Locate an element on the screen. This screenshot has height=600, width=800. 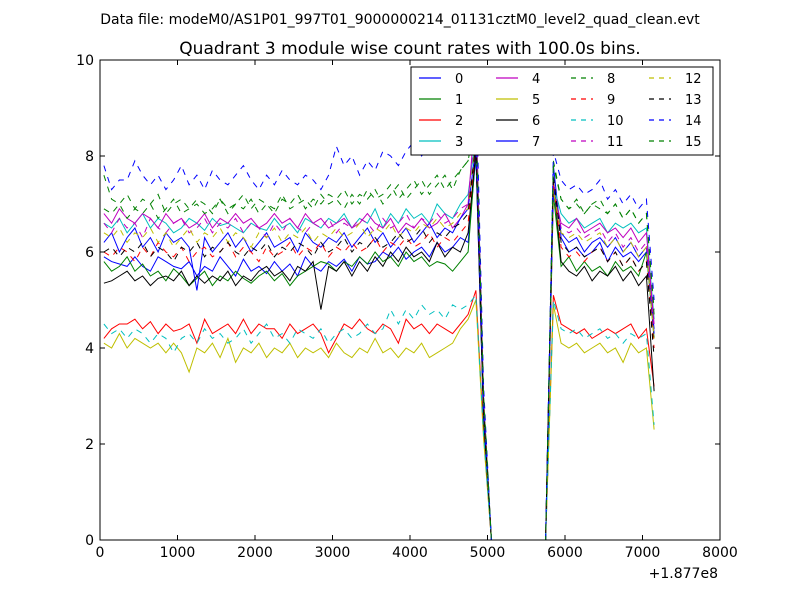
x-tick-label: 1000 is located at coordinates (178, 553).